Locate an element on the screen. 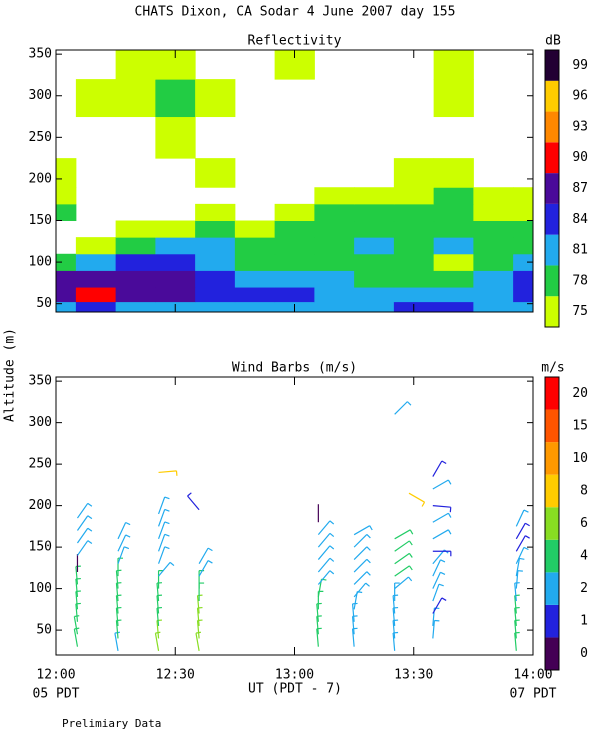 This screenshot has height=750, width=600. colorbar-tick-label: 10 is located at coordinates (580, 458).